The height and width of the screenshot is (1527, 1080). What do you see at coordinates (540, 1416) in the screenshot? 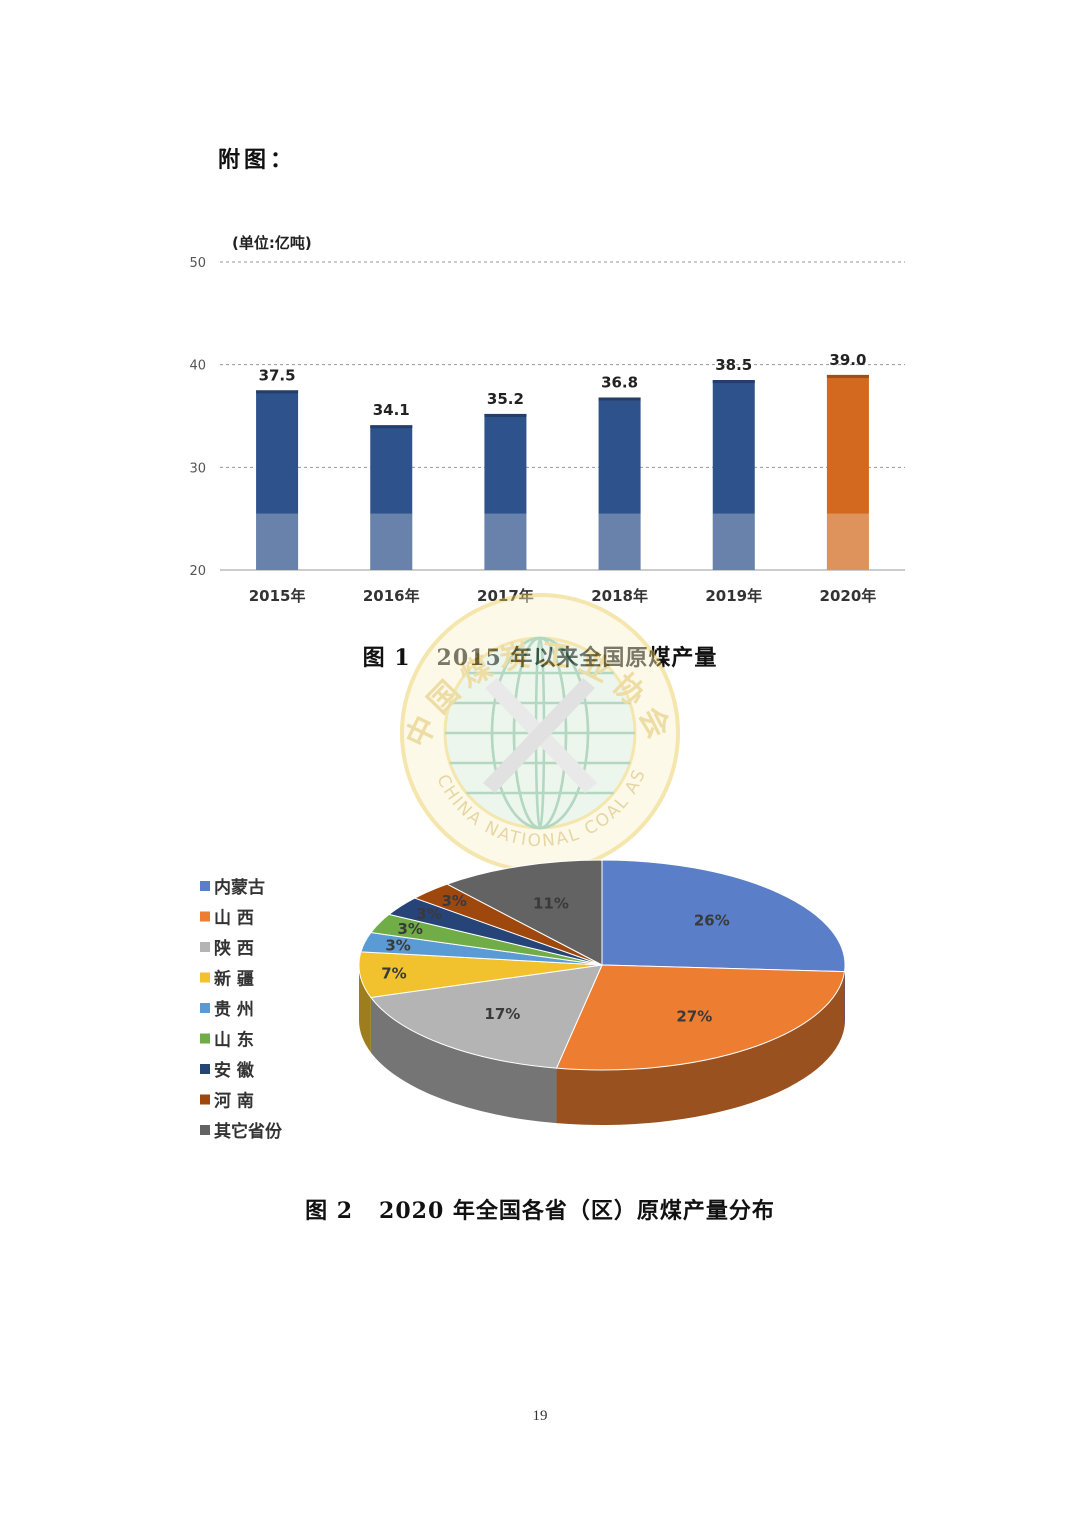
I see `page-number: 19` at bounding box center [540, 1416].